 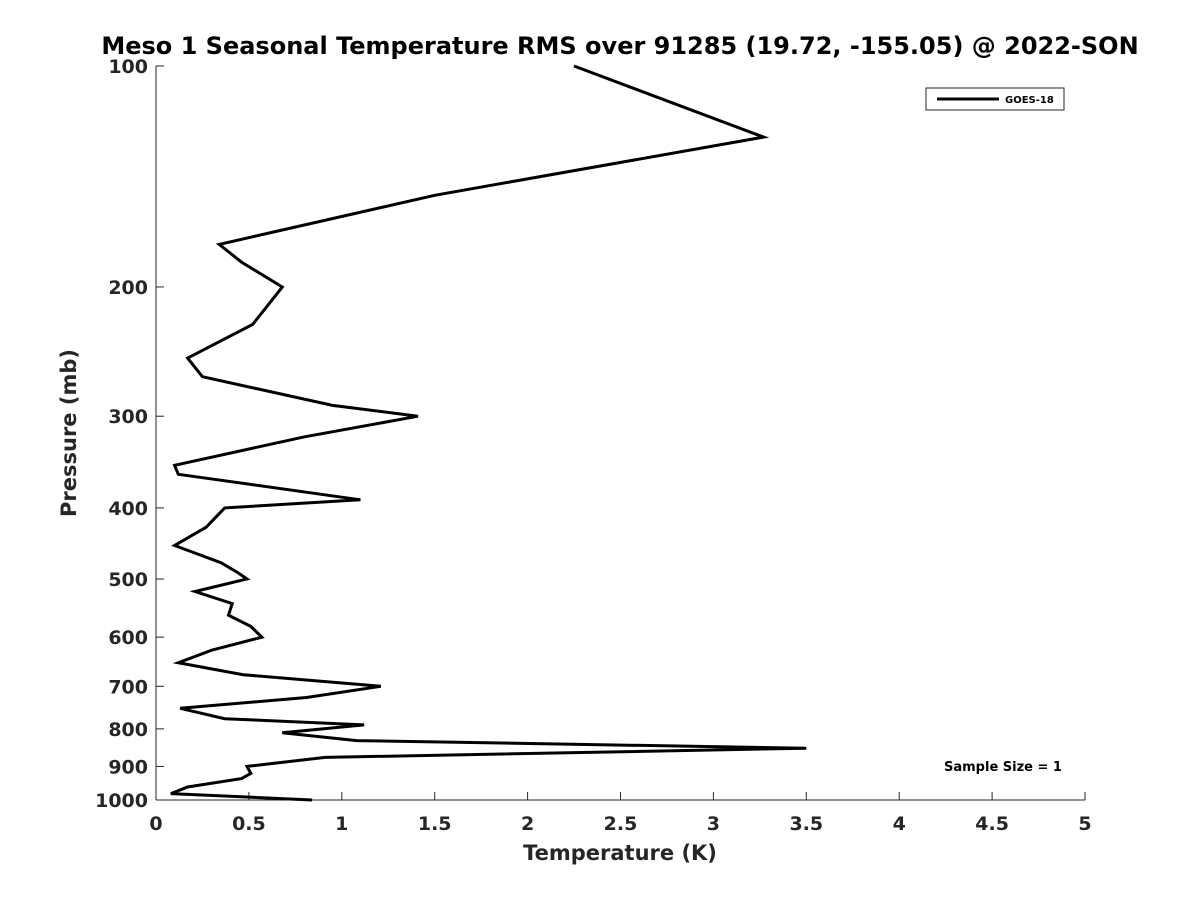 I want to click on y-tick-label: 900, so click(x=128, y=767).